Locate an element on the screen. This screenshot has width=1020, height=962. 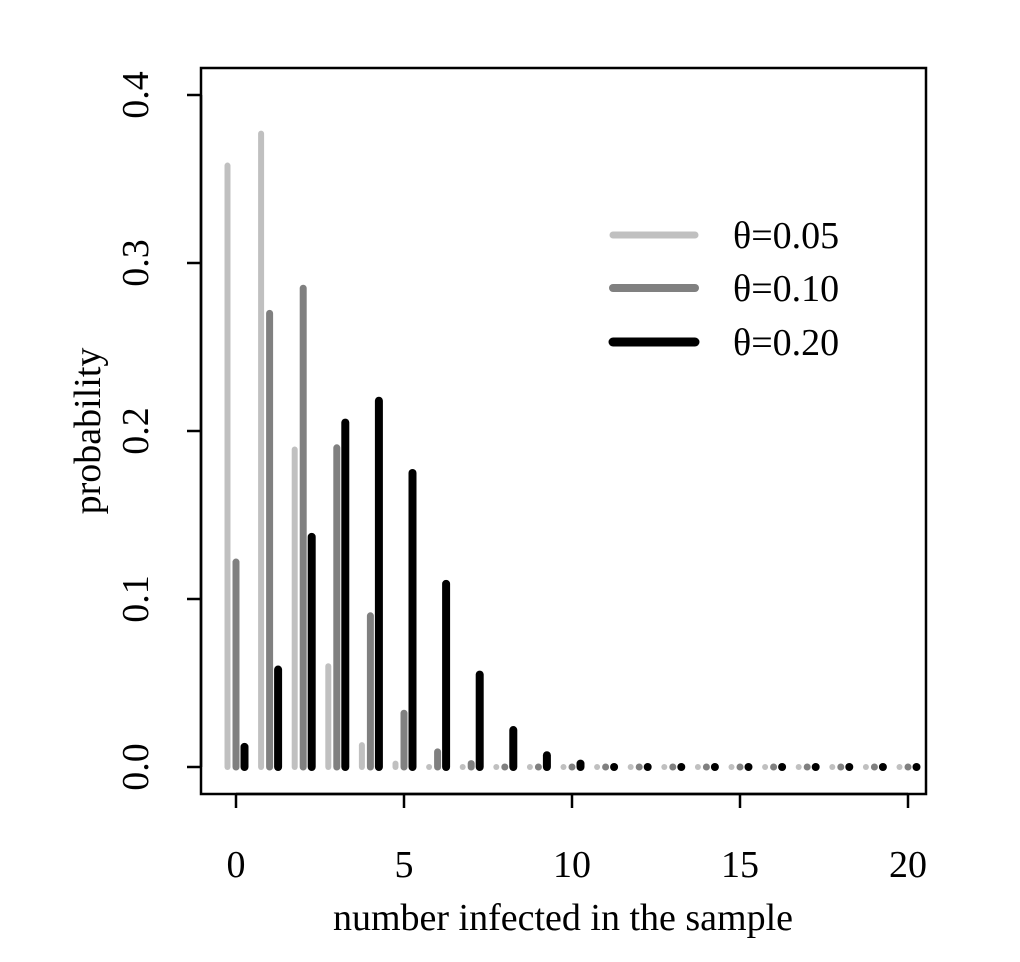
x-tick-label: 10 is located at coordinates (572, 865).